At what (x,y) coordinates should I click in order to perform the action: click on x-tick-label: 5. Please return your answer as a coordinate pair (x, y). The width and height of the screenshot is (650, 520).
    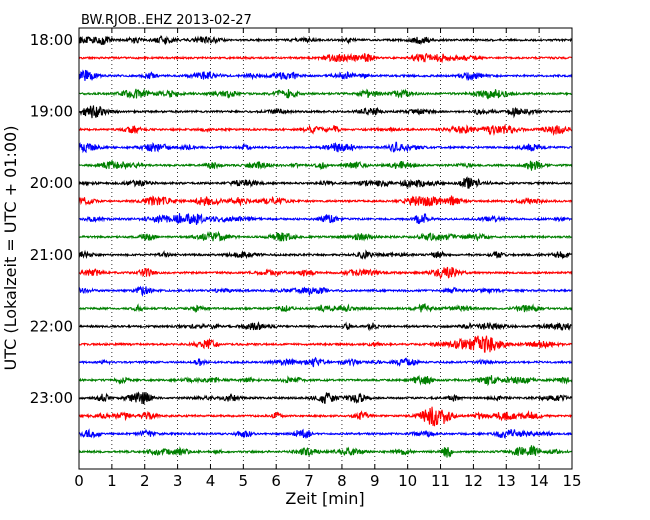
    Looking at the image, I should click on (244, 481).